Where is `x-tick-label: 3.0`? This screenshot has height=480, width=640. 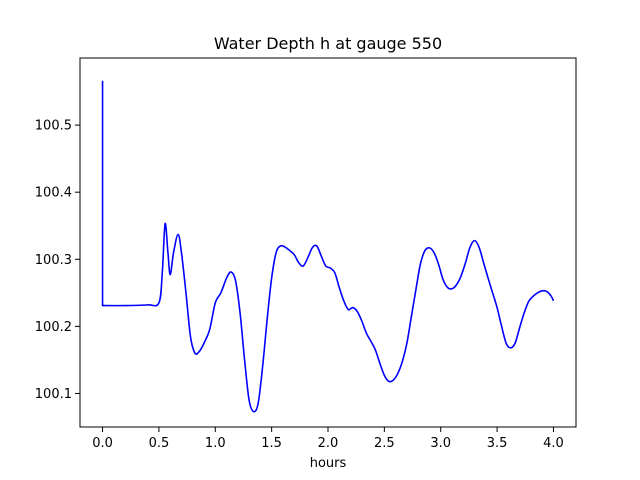 x-tick-label: 3.0 is located at coordinates (440, 443).